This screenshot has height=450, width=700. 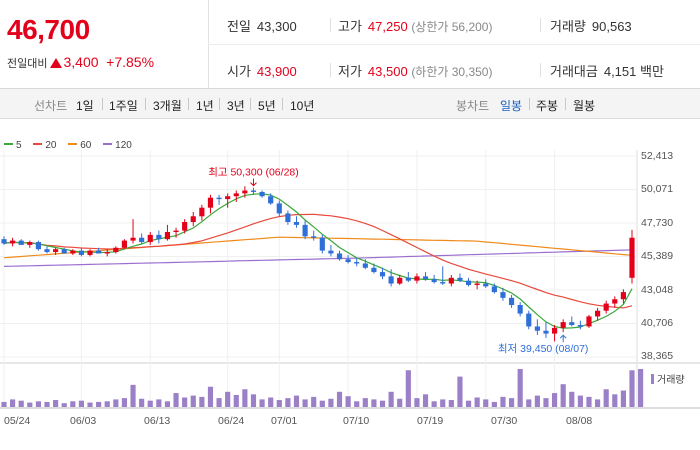 I want to click on price-box: 46,700 전일대비 3,400 +7.85%, so click(x=104, y=44).